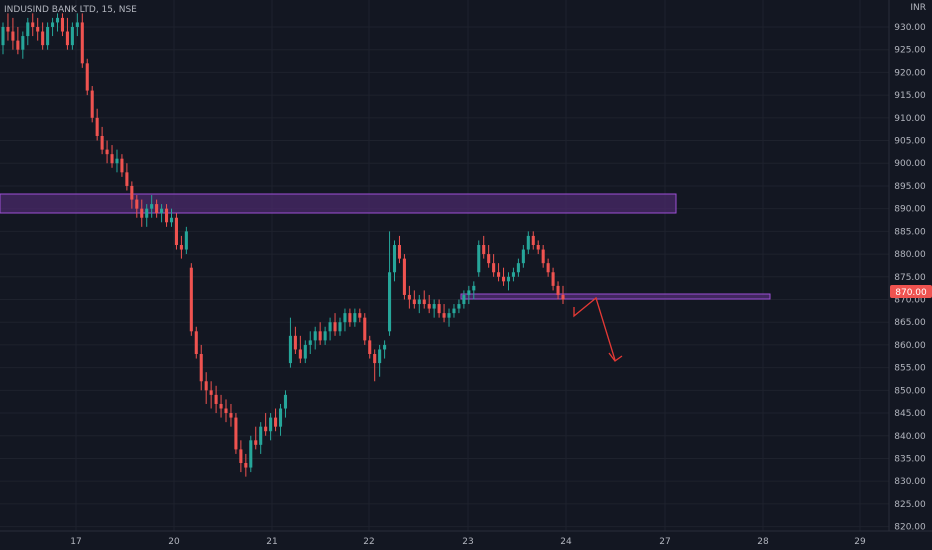  What do you see at coordinates (594, 328) in the screenshot?
I see `projection-arrow` at bounding box center [594, 328].